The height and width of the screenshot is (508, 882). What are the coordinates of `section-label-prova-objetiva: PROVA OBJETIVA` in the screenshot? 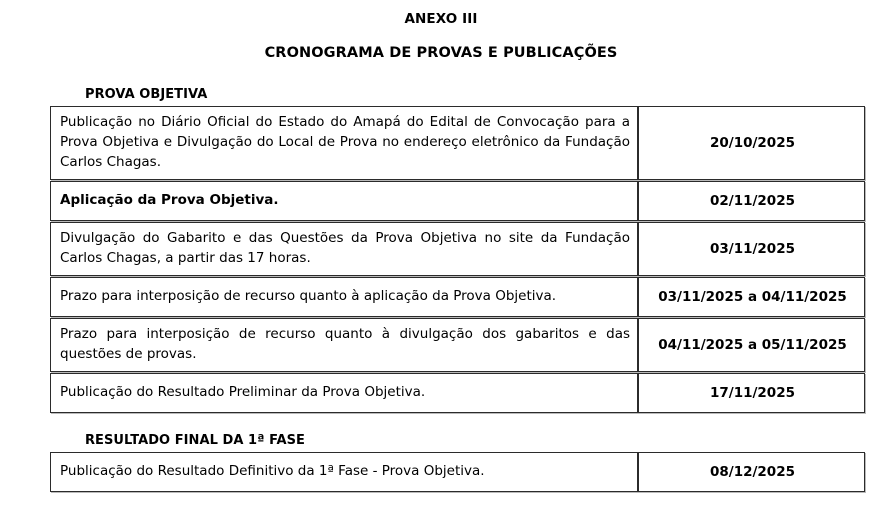 It's located at (146, 94).